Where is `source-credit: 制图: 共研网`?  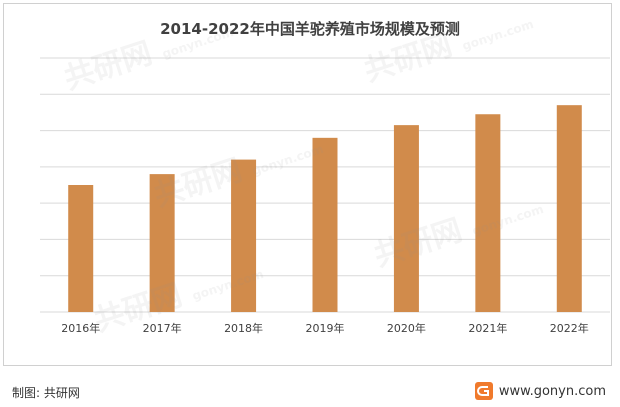 source-credit: 制图: 共研网 is located at coordinates (46, 393).